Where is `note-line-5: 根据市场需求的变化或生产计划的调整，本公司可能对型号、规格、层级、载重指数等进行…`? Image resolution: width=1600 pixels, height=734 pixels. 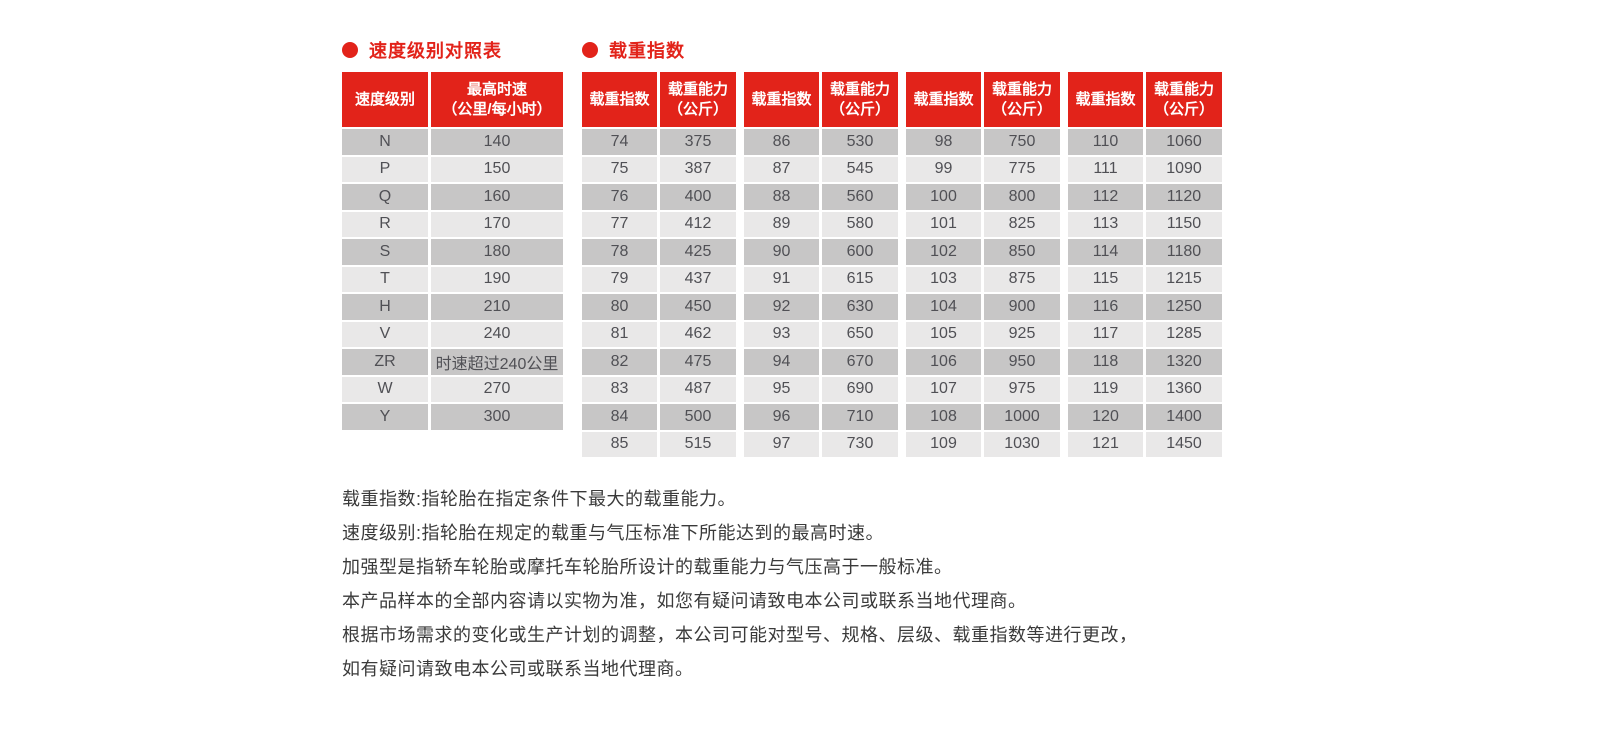
note-line-5: 根据市场需求的变化或生产计划的调整，本公司可能对型号、规格、层级、载重指数等进行… is located at coordinates (740, 635).